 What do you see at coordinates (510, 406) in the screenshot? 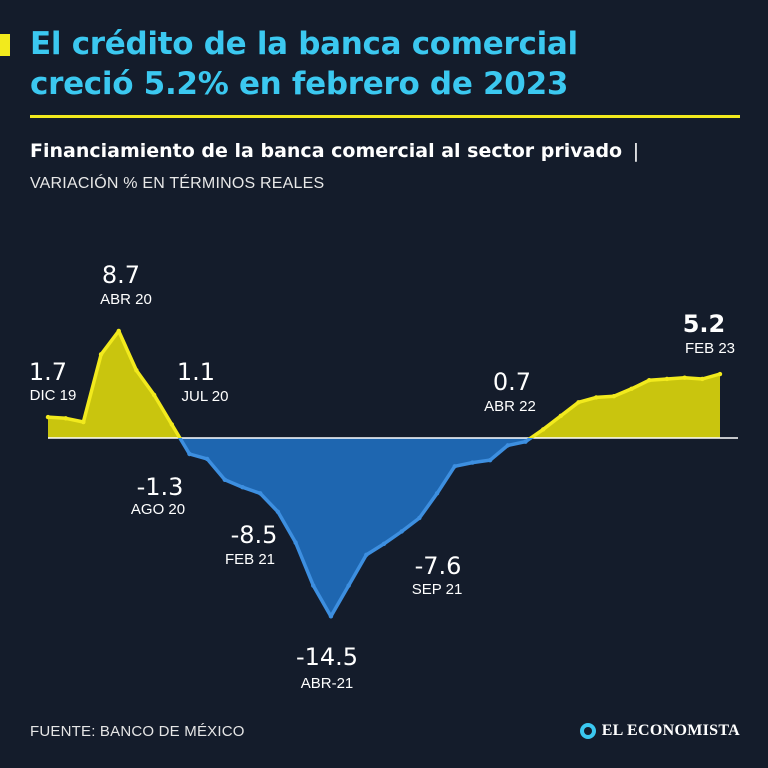
I see `annotation-date: ABR 22` at bounding box center [510, 406].